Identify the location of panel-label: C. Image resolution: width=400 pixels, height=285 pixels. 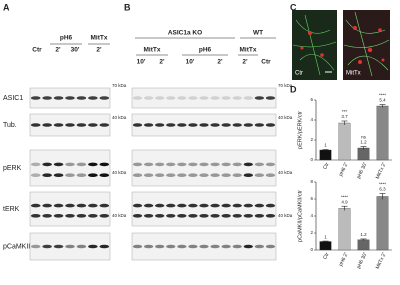
(293, 7).